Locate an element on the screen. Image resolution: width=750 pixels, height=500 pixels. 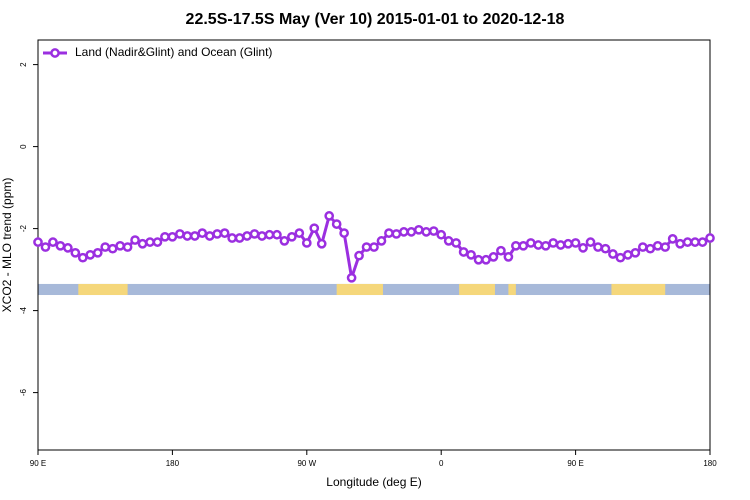
y-tick-label: -6 is located at coordinates (23, 392).